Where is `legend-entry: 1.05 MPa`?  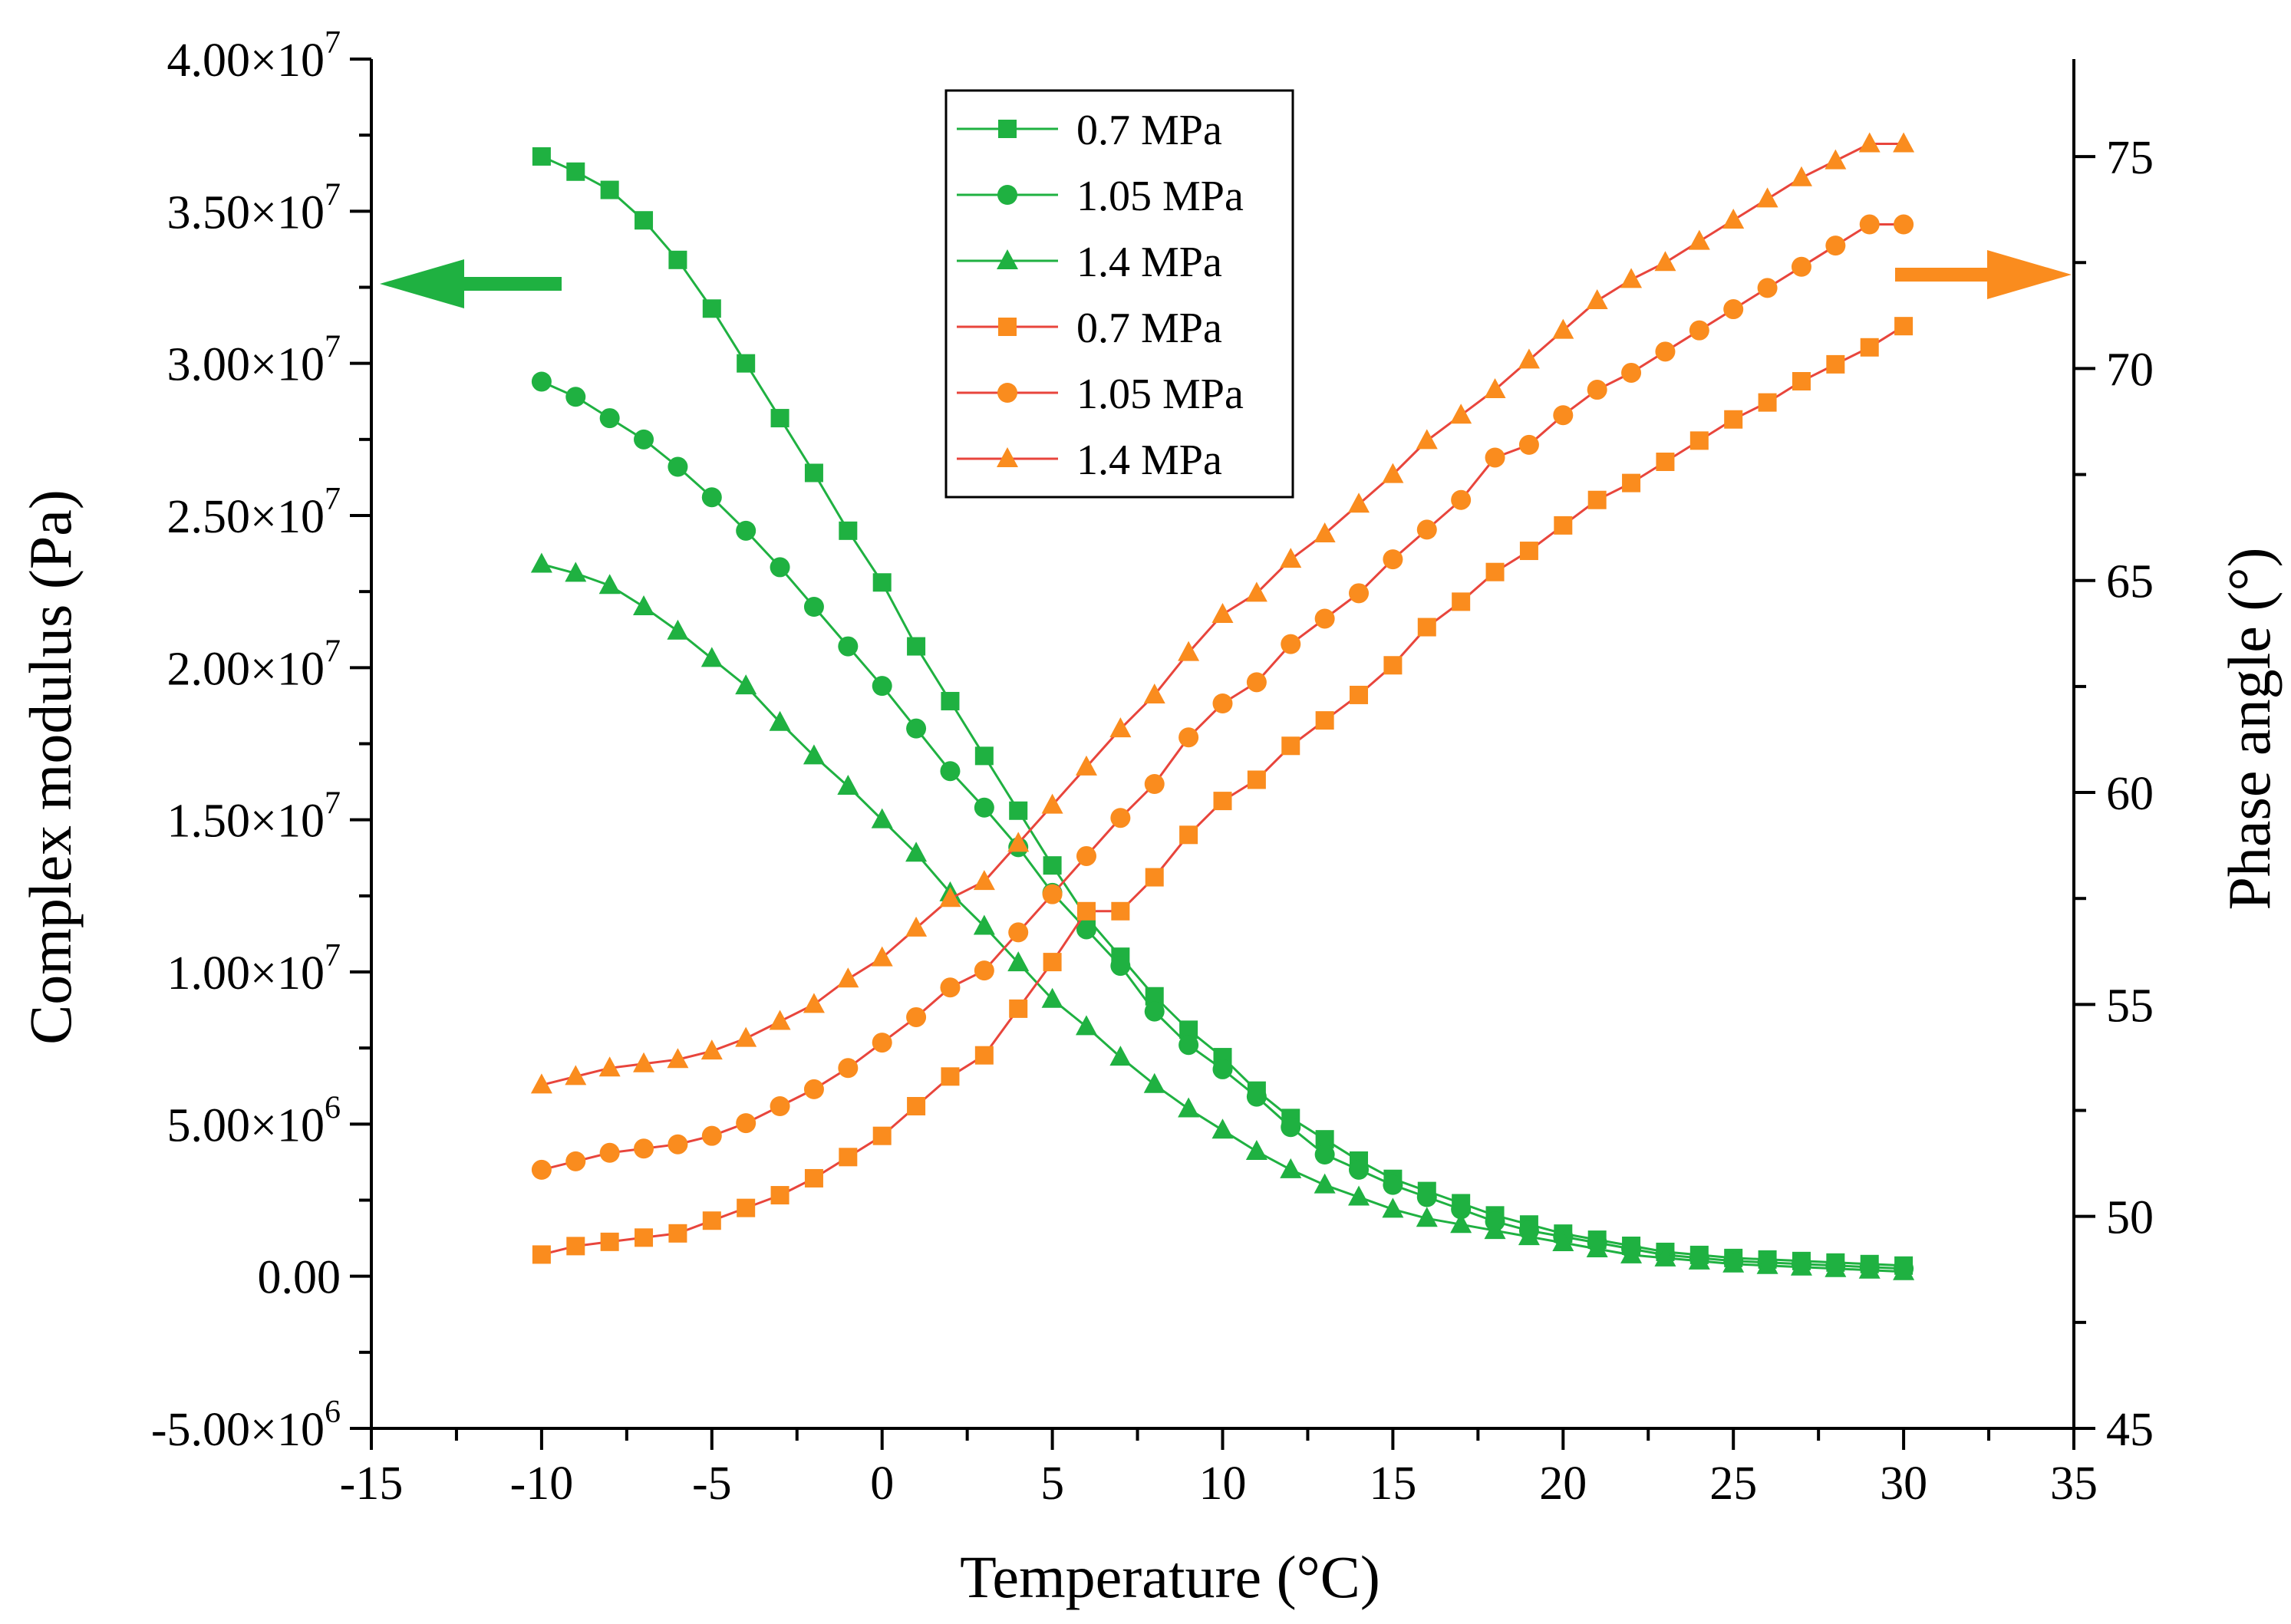 legend-entry: 1.05 MPa is located at coordinates (1100, 196).